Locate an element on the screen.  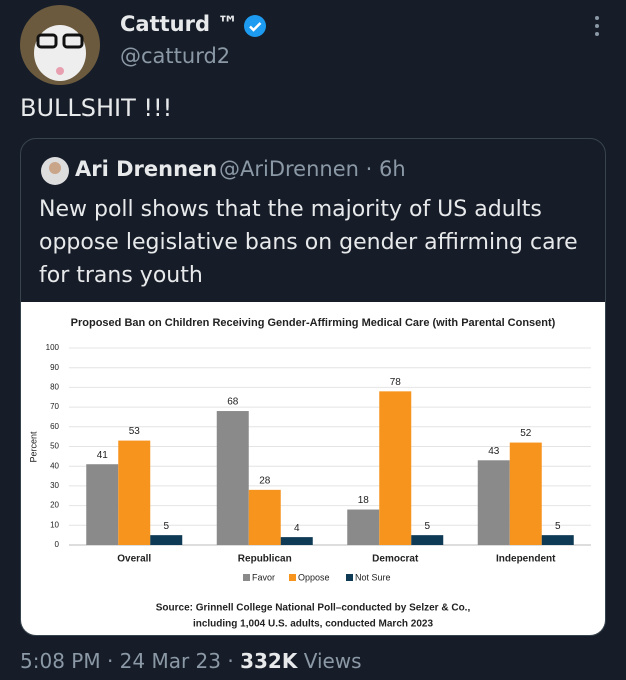
x-tick-label: Republican is located at coordinates (265, 559).